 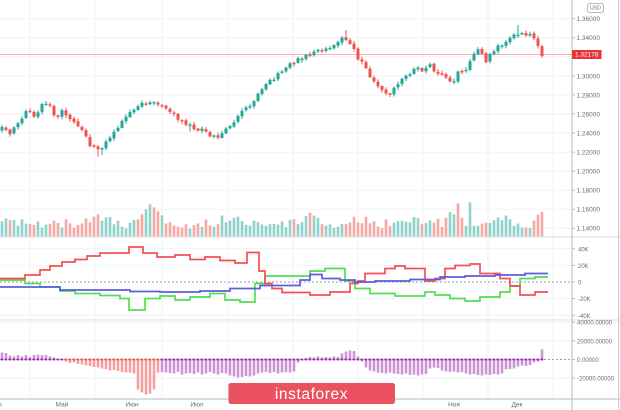 I want to click on svg-text: 1.14000, so click(x=589, y=229).